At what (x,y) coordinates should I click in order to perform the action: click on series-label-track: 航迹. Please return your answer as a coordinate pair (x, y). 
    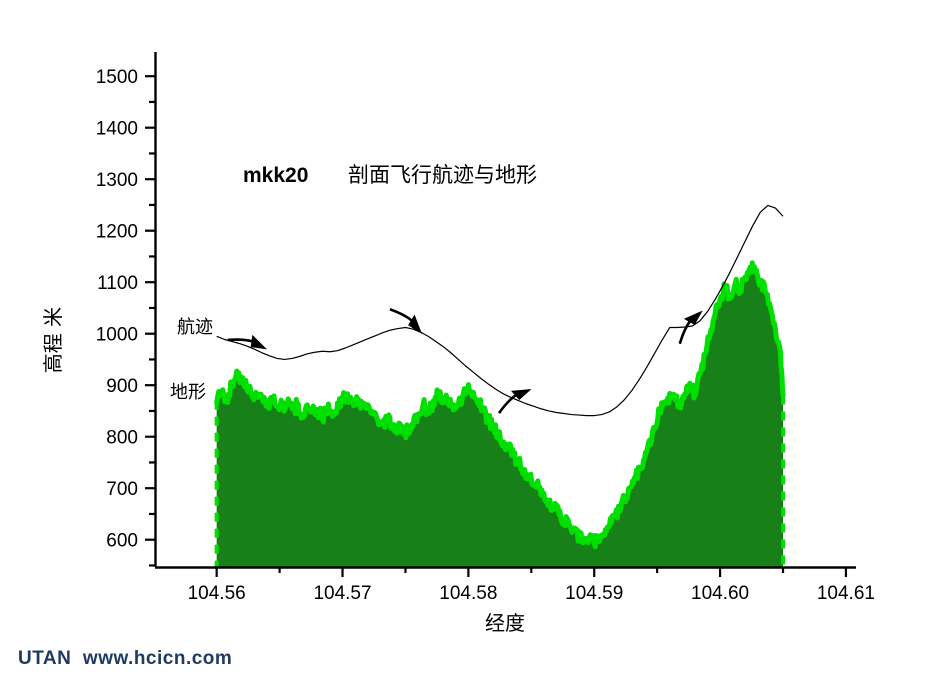
    Looking at the image, I should click on (195, 327).